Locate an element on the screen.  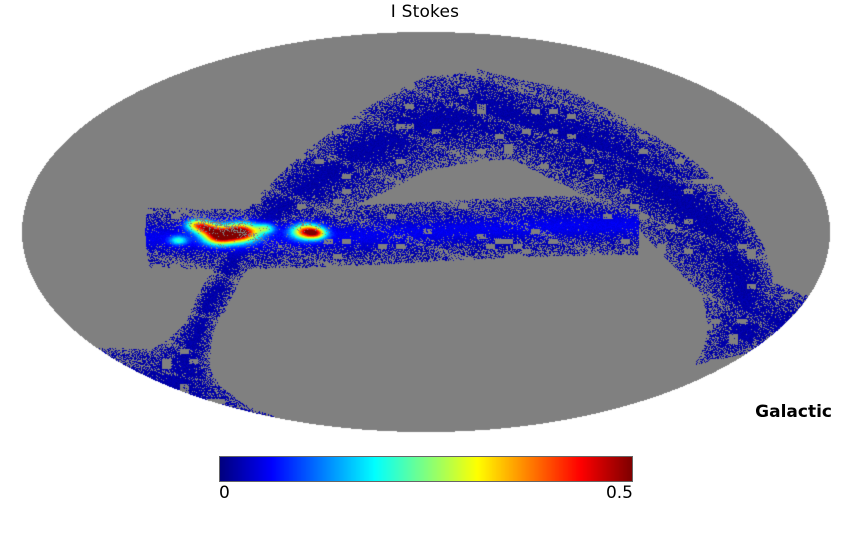
colorbar-gradient is located at coordinates (426, 469).